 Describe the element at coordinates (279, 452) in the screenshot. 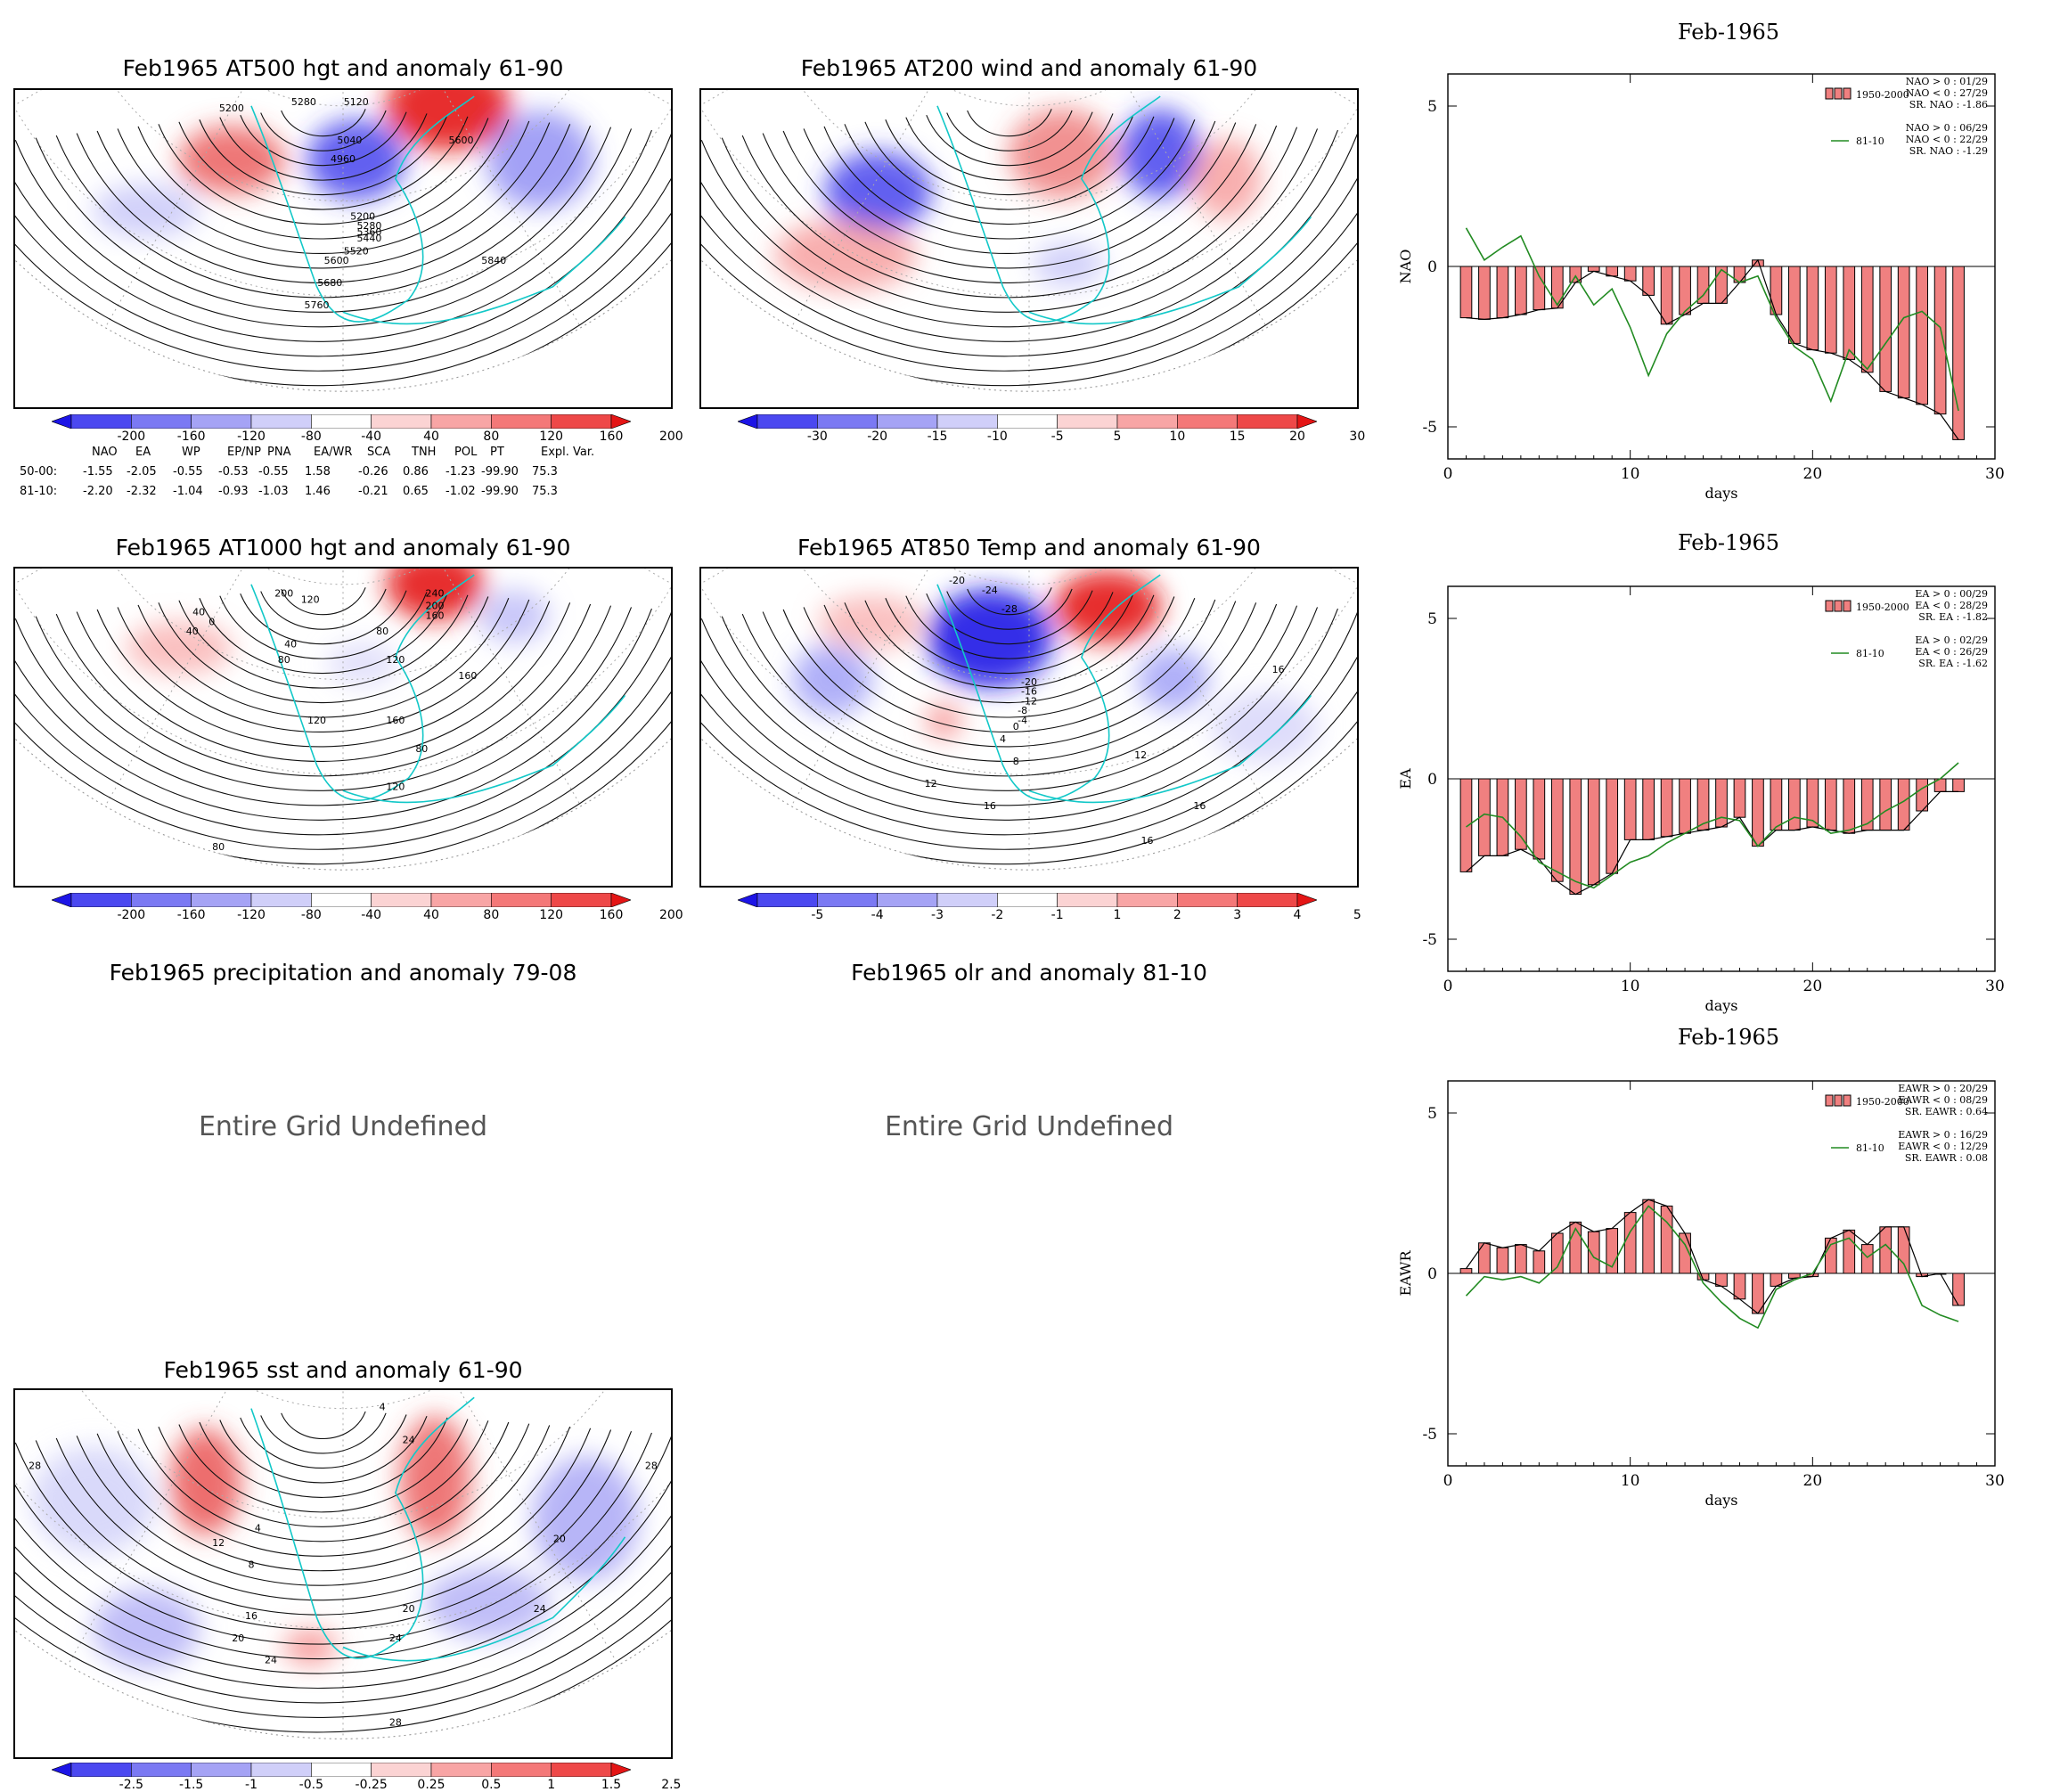

I see `index-header: PNA` at that location.